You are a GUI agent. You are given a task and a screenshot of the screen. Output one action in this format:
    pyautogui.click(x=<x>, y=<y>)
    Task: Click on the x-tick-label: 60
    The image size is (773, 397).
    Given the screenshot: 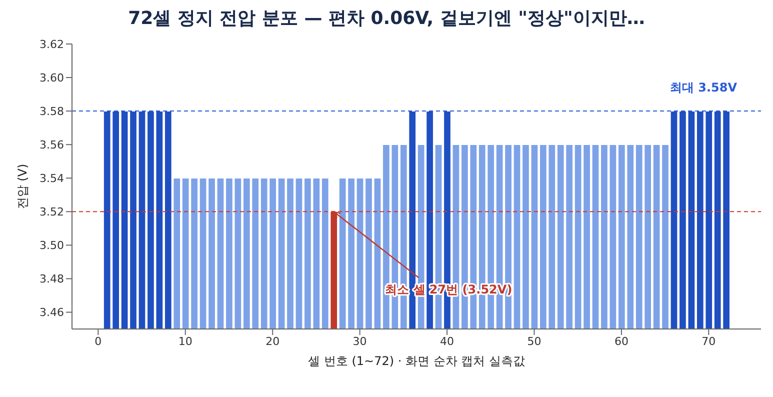 What is the action you would take?
    pyautogui.click(x=621, y=341)
    